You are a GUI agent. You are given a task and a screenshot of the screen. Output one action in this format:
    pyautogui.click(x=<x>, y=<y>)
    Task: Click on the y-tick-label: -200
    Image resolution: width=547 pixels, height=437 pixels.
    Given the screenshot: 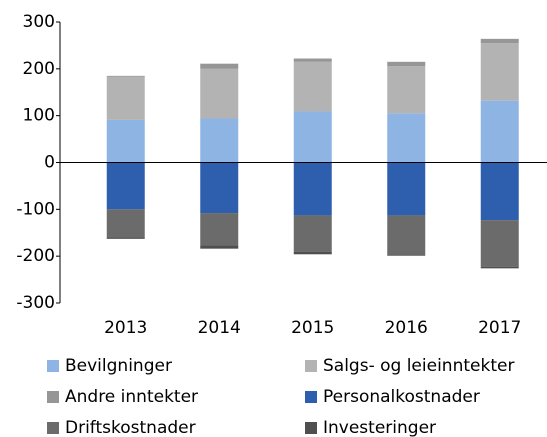 What is the action you would take?
    pyautogui.click(x=35, y=256)
    